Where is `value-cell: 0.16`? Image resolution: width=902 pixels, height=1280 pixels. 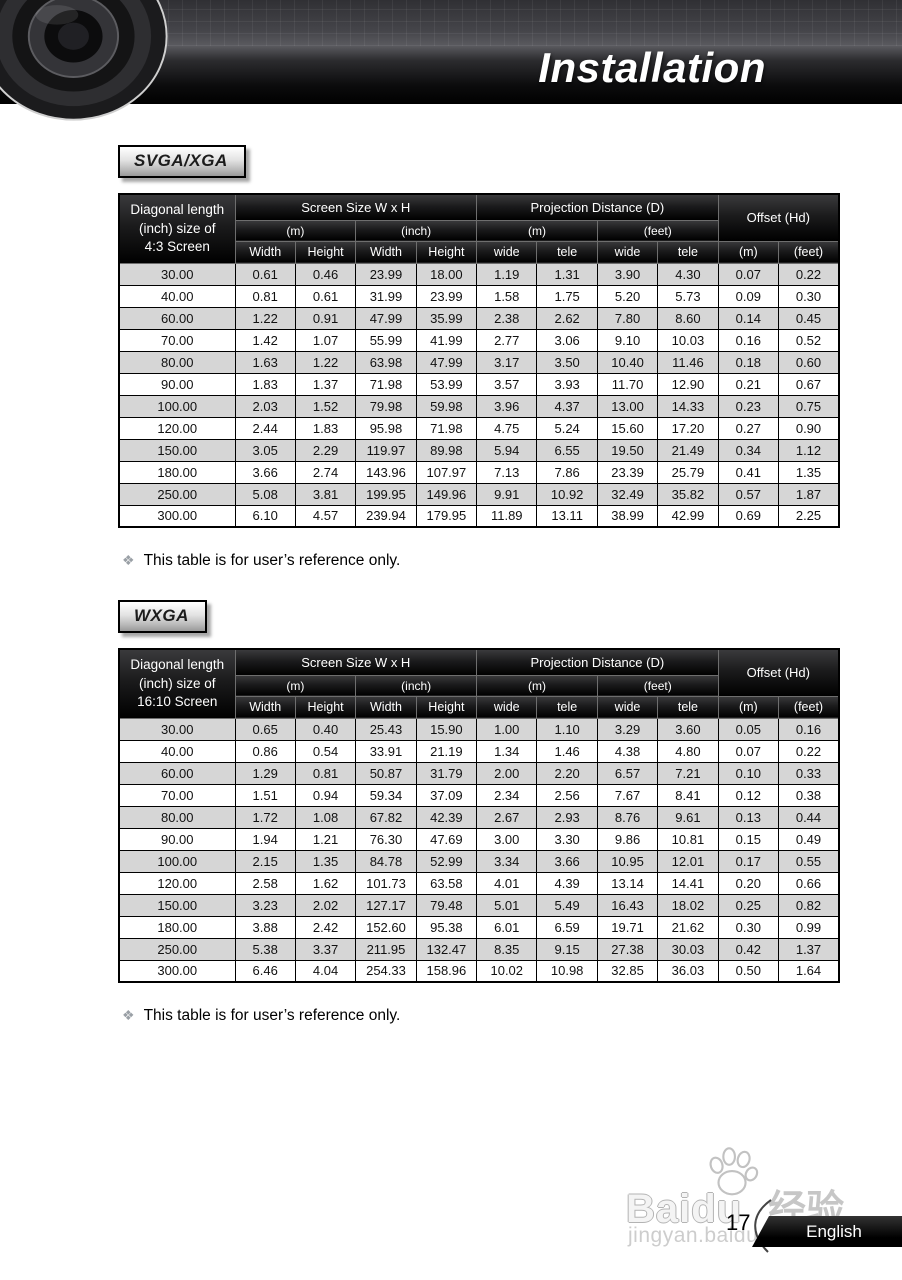
value-cell: 0.16 is located at coordinates (748, 340).